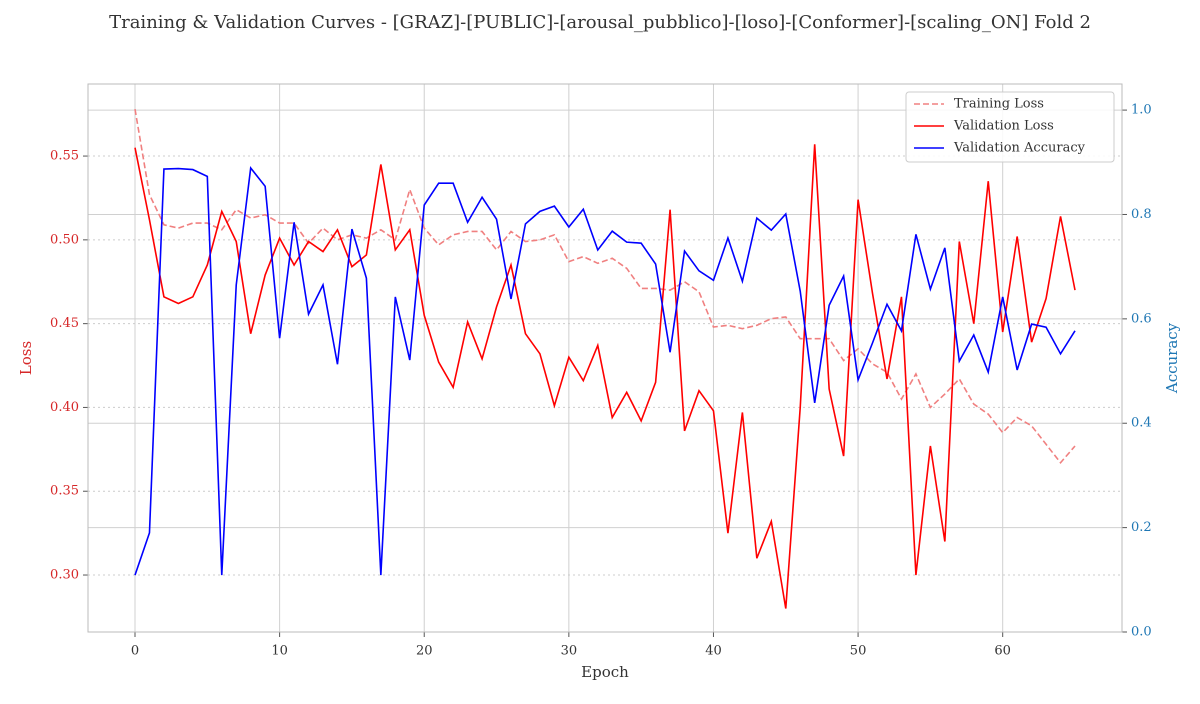 The height and width of the screenshot is (704, 1200). Describe the element at coordinates (64, 491) in the screenshot. I see `y-tick-label: 0.35` at that location.